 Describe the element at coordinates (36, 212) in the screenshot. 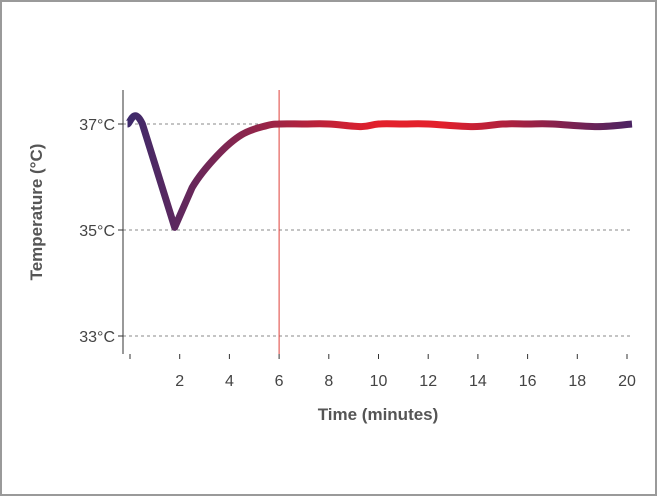

I see `y-axis-title: Temperature (°C)` at that location.